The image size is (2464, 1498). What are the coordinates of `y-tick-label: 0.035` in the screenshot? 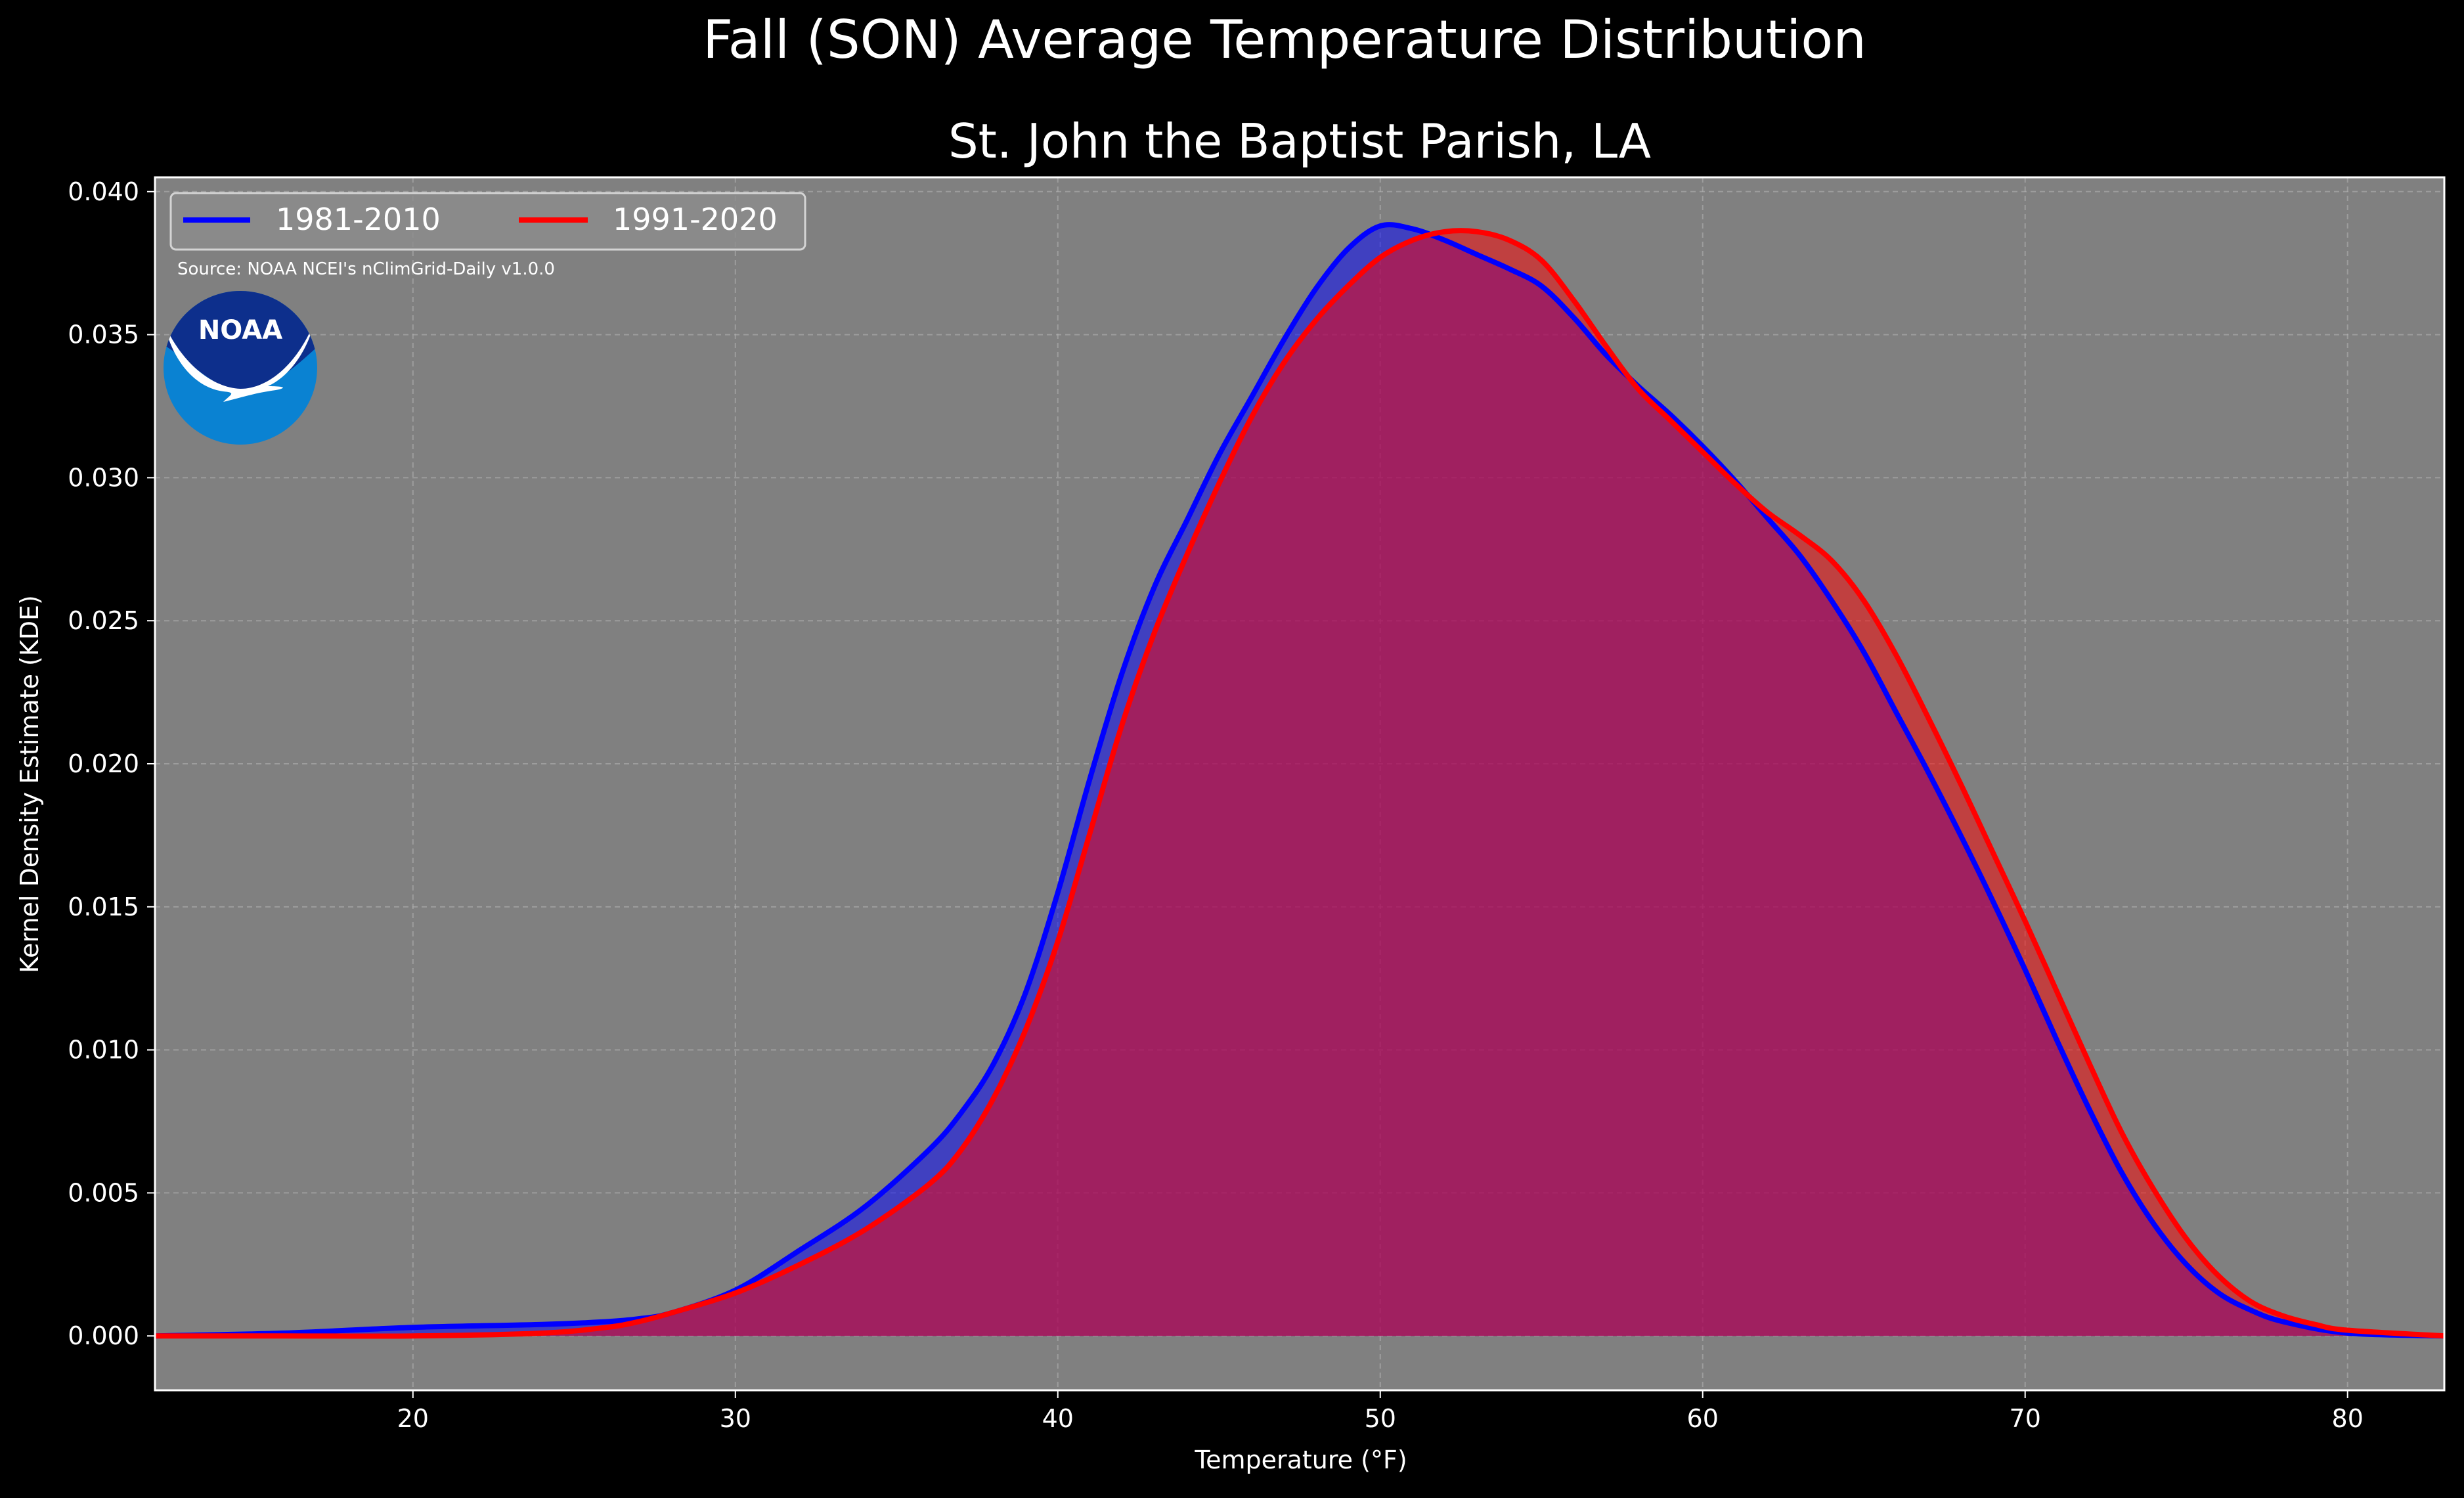 It's located at (103, 334).